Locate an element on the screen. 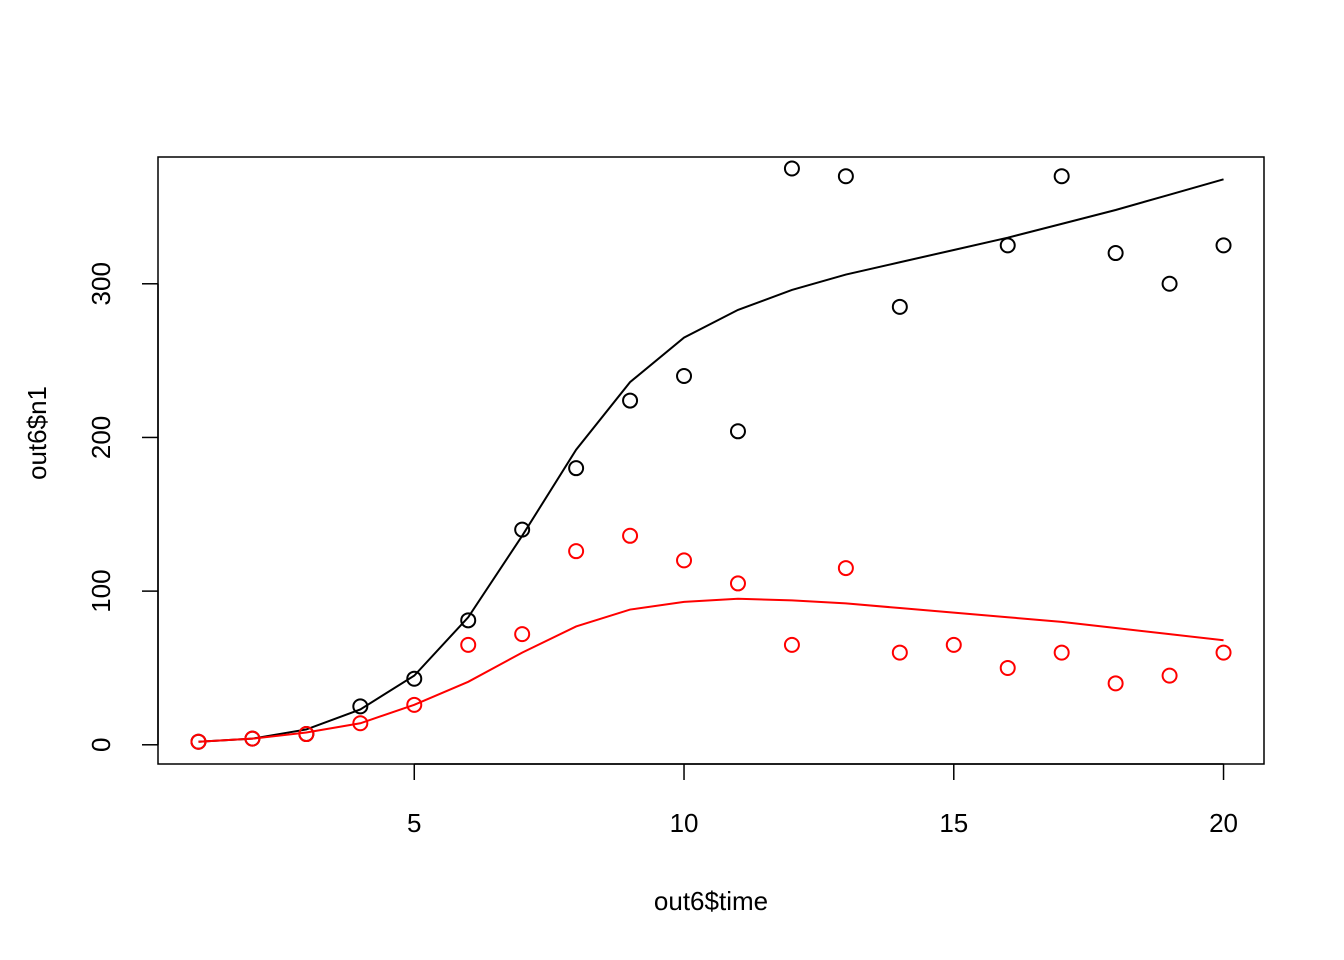 This screenshot has height=960, width=1344. y-axis-label: out6$n1 is located at coordinates (37, 433).